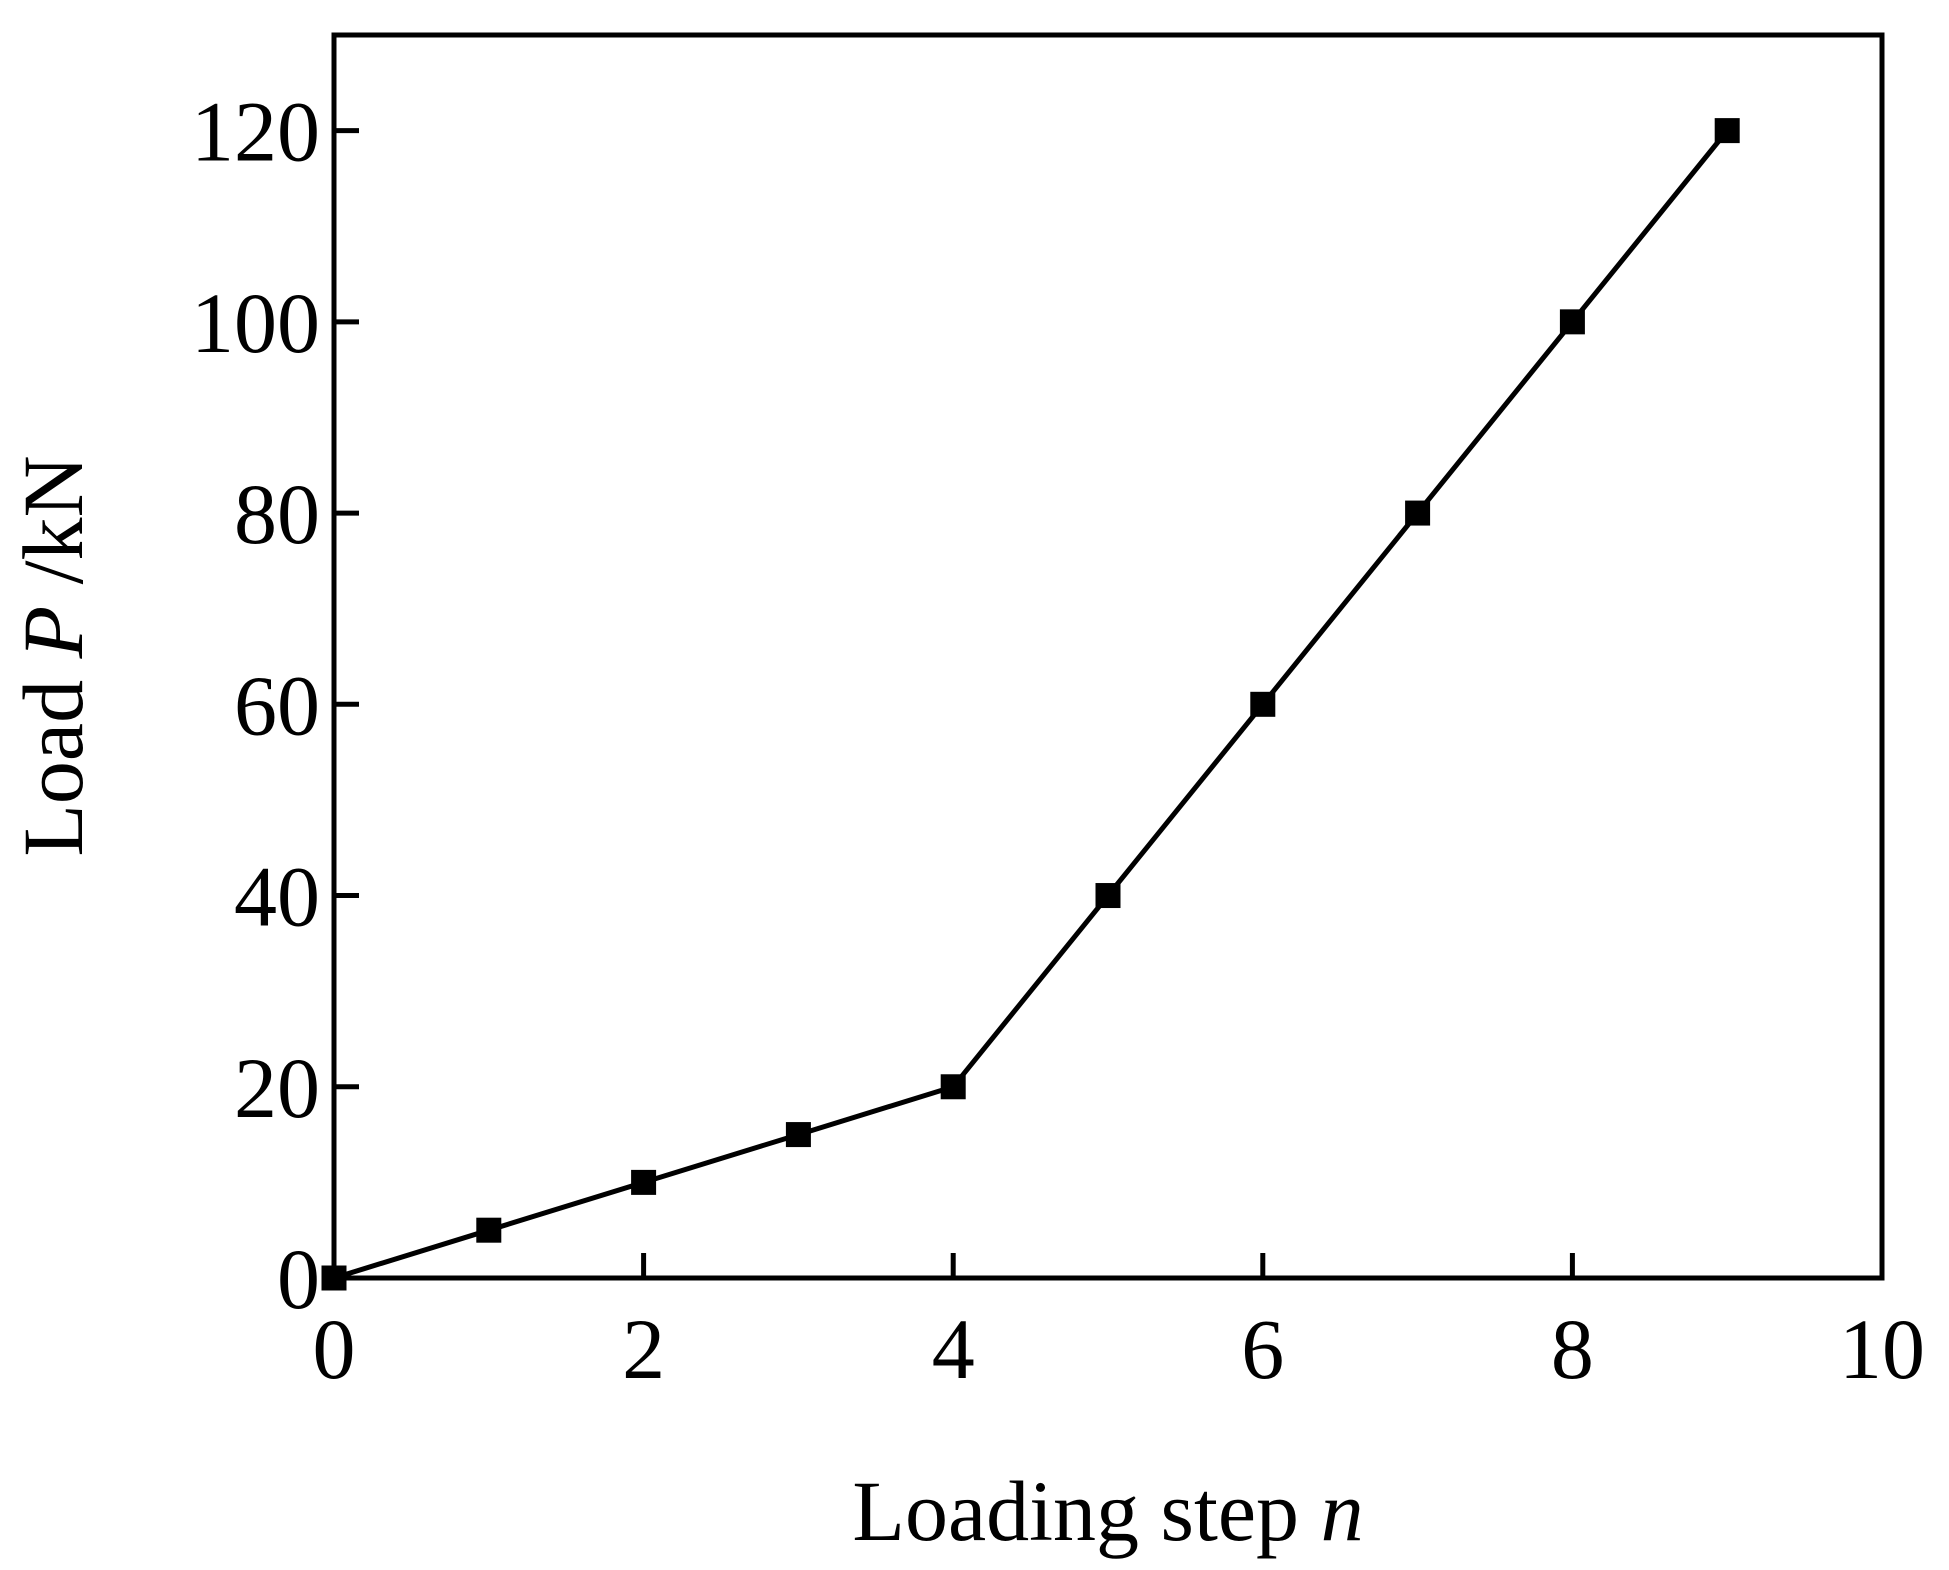  What do you see at coordinates (255, 132) in the screenshot?
I see `y-tick-label: 120` at bounding box center [255, 132].